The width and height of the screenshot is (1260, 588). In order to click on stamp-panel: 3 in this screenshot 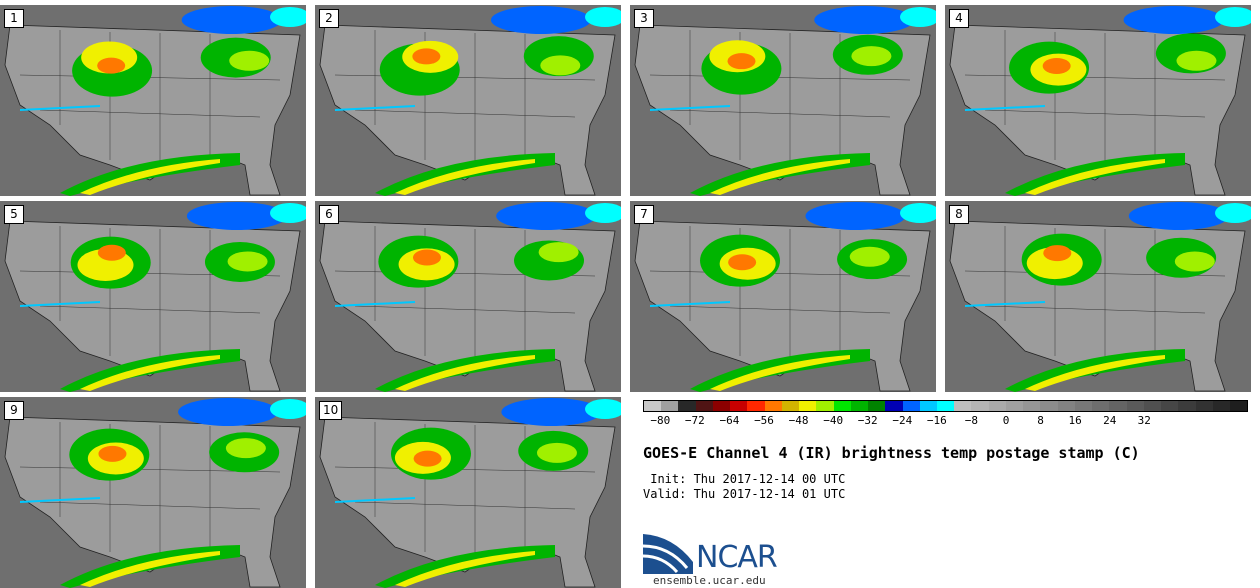, I will do `click(783, 100)`.